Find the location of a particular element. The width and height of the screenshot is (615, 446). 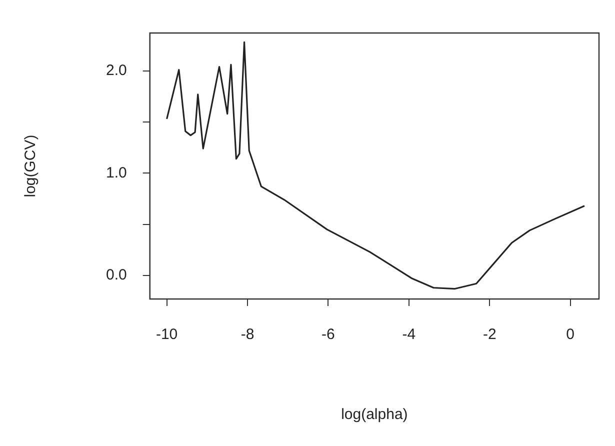

x-tick-label: -6 is located at coordinates (328, 335).